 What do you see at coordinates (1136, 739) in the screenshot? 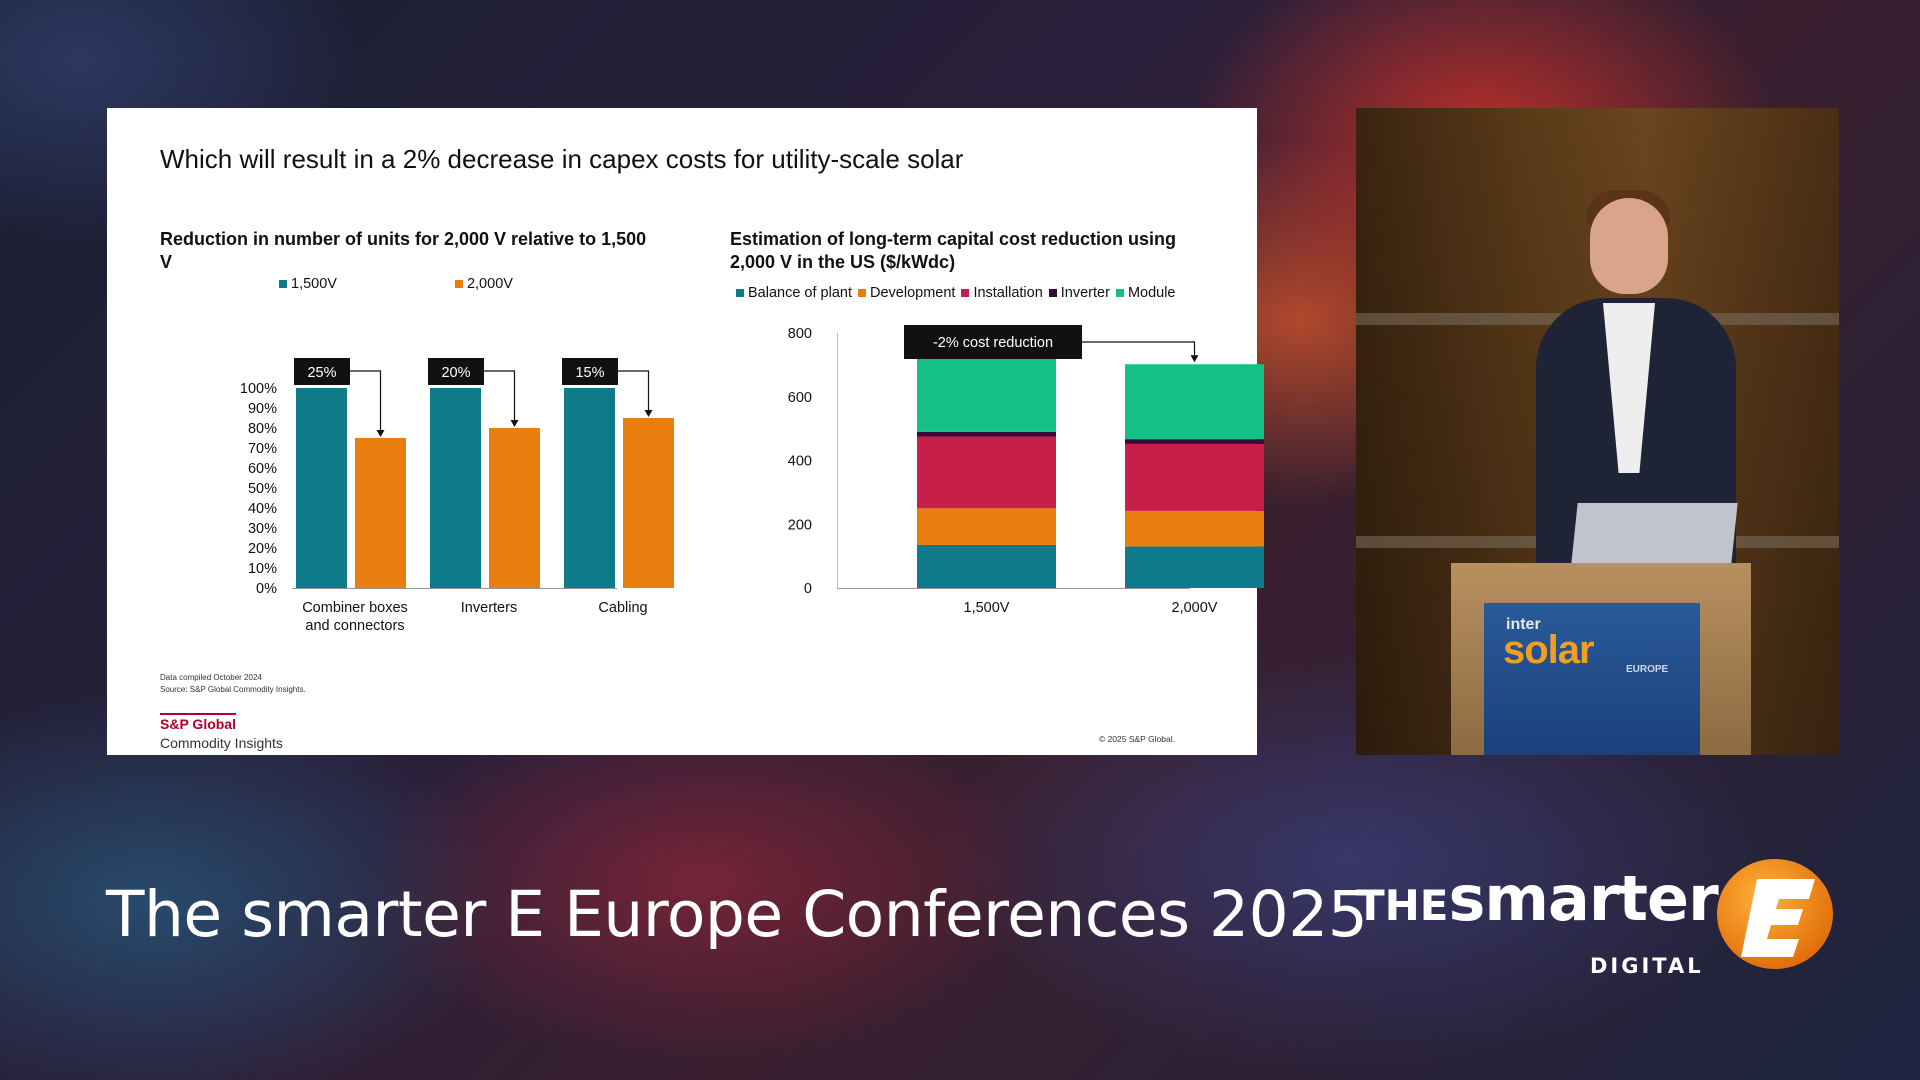
I see `copyright: © 2025 S&P Global.` at bounding box center [1136, 739].